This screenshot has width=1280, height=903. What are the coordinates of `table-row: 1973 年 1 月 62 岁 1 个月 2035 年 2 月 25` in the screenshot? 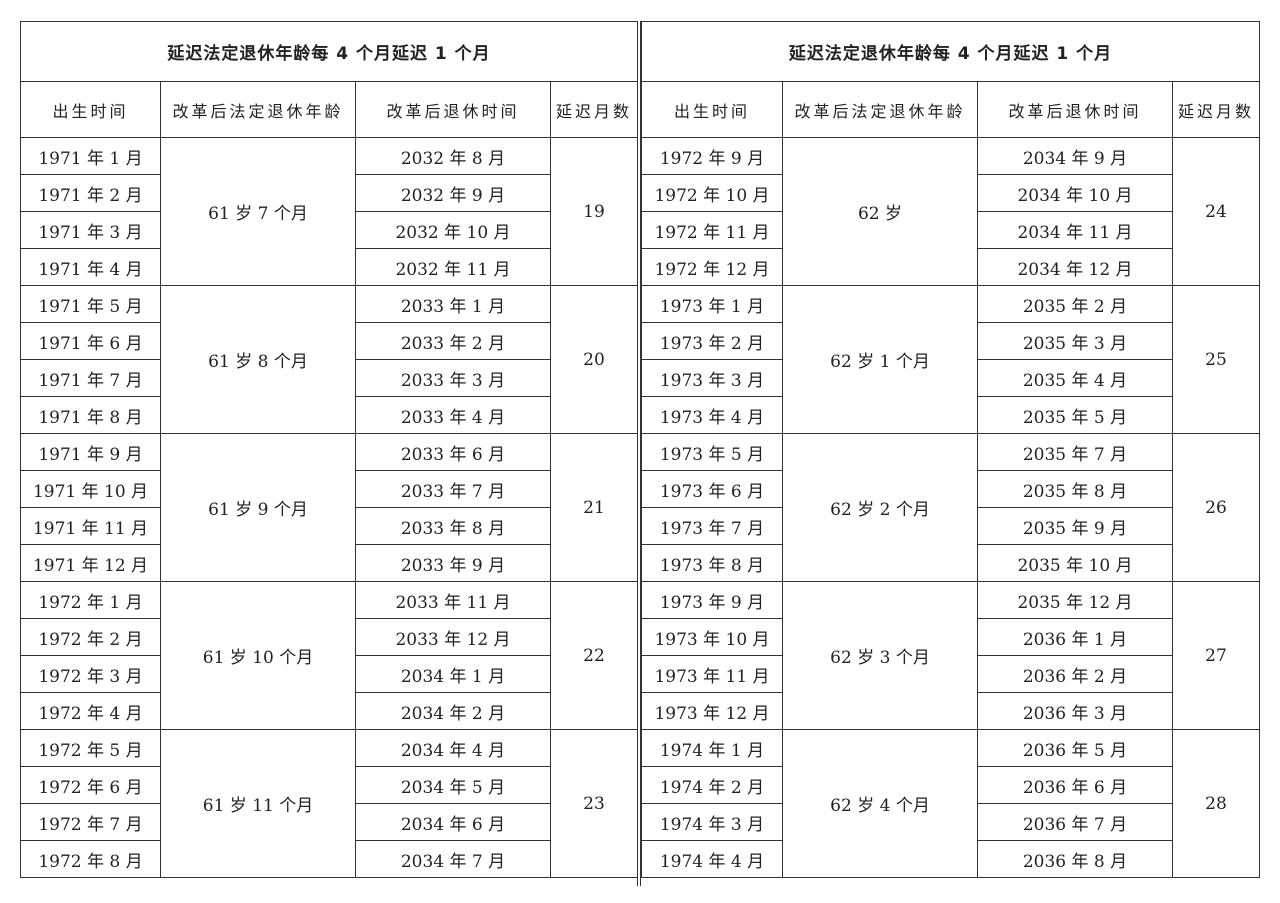 It's located at (950, 359).